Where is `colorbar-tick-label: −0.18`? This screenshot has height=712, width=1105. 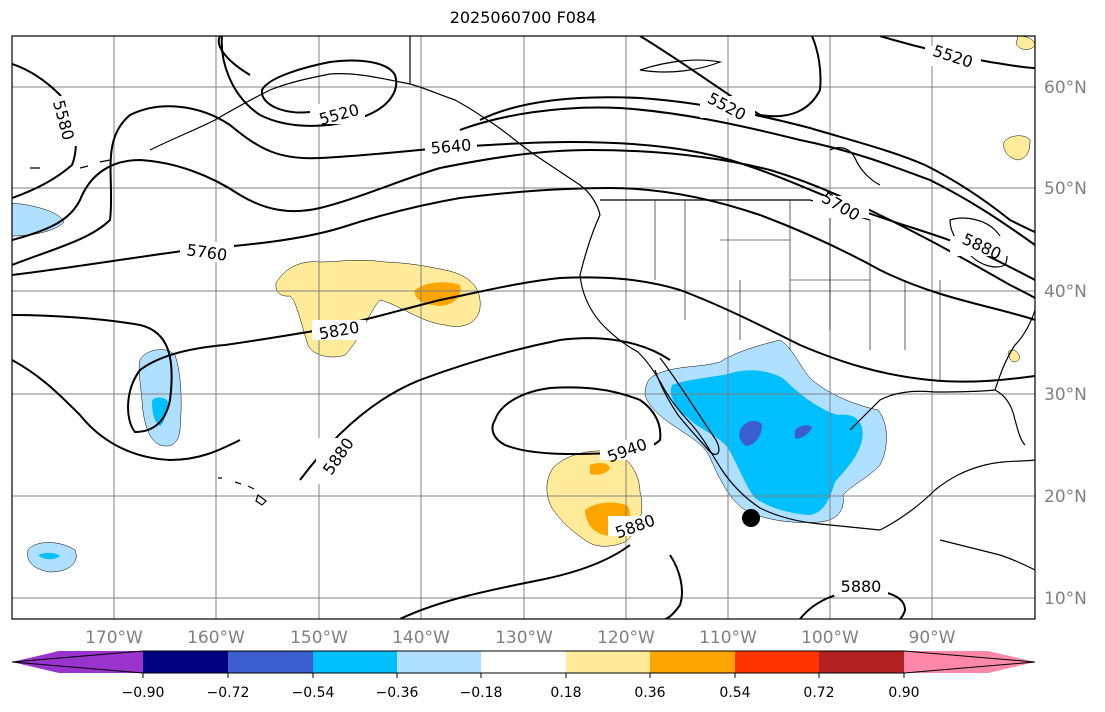
colorbar-tick-label: −0.18 is located at coordinates (481, 693).